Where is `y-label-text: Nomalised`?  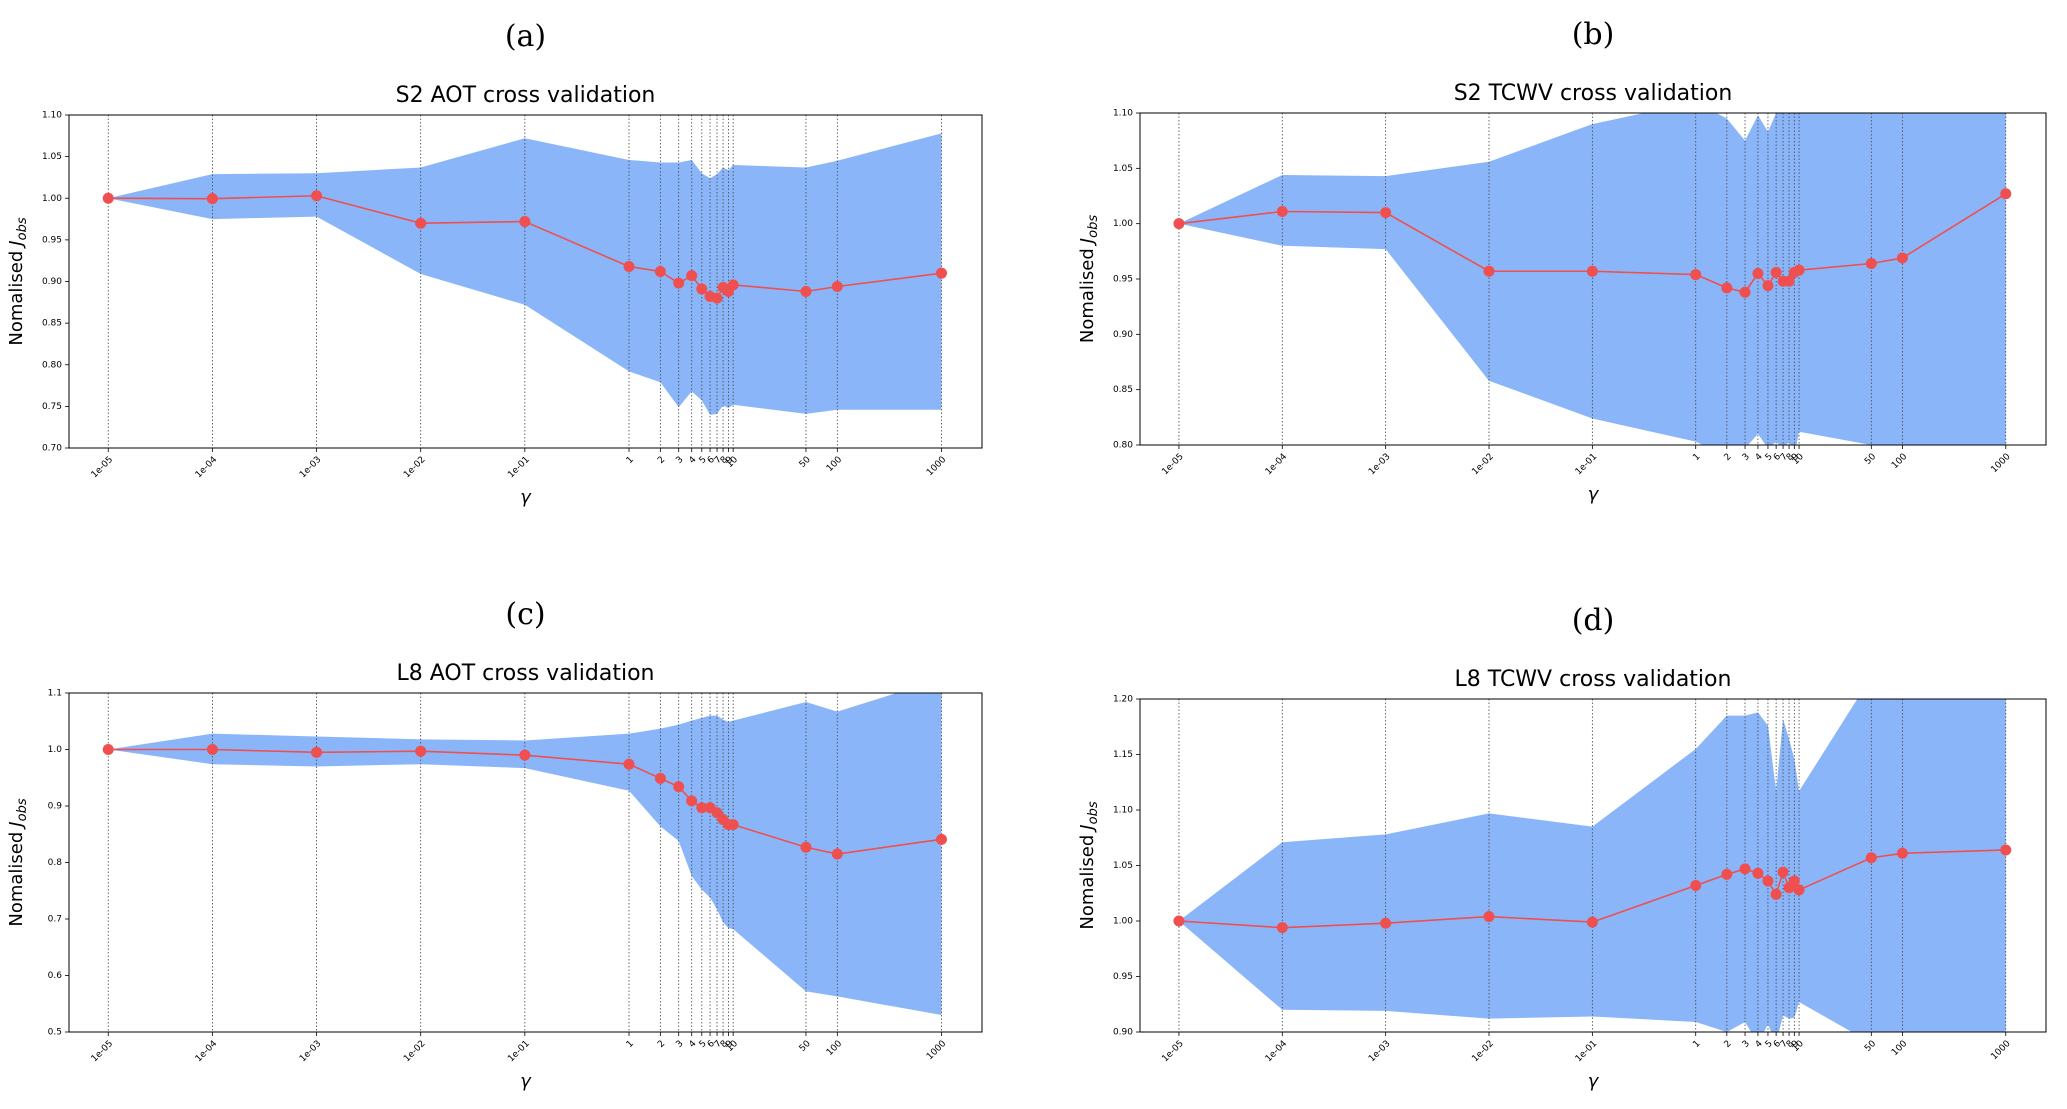
y-label-text: Nomalised is located at coordinates (16, 298).